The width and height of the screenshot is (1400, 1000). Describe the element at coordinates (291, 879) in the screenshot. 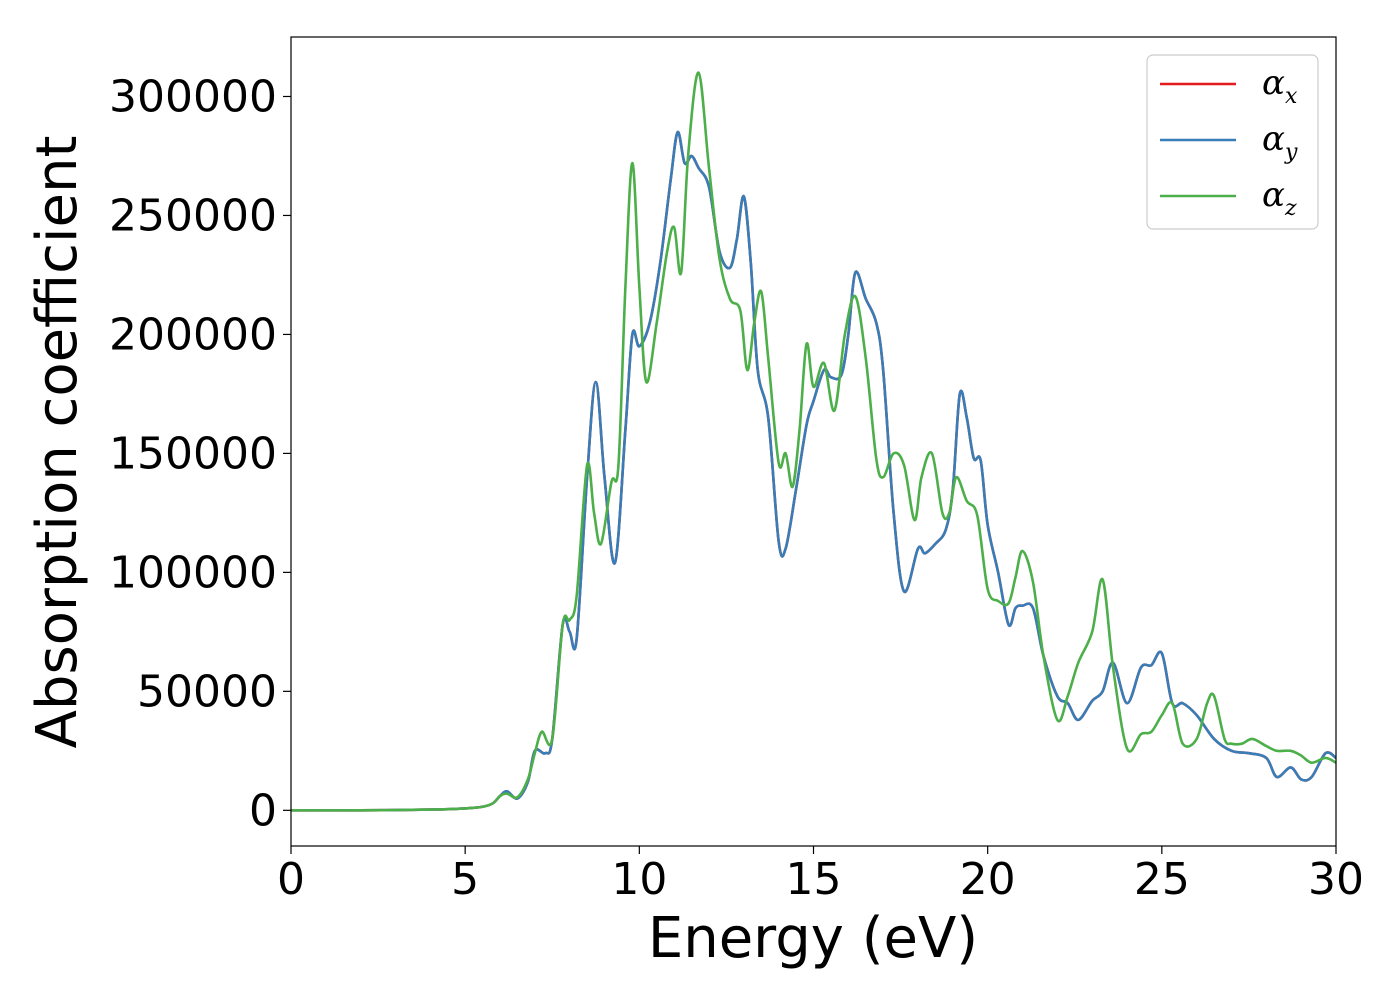

I see `x-tick-label: 0` at that location.